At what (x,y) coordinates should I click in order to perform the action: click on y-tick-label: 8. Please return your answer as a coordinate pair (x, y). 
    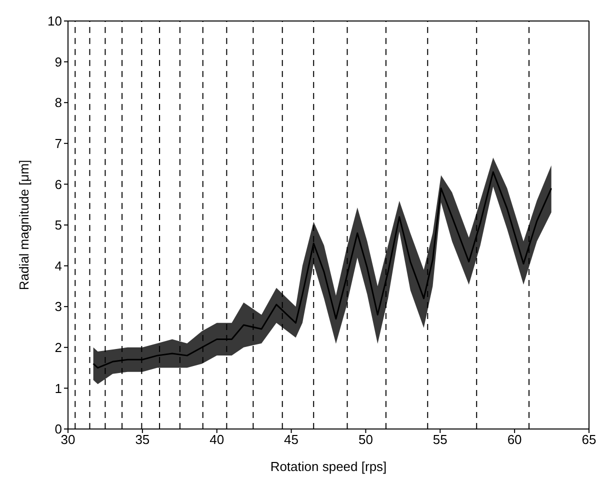
    Looking at the image, I should click on (58, 102).